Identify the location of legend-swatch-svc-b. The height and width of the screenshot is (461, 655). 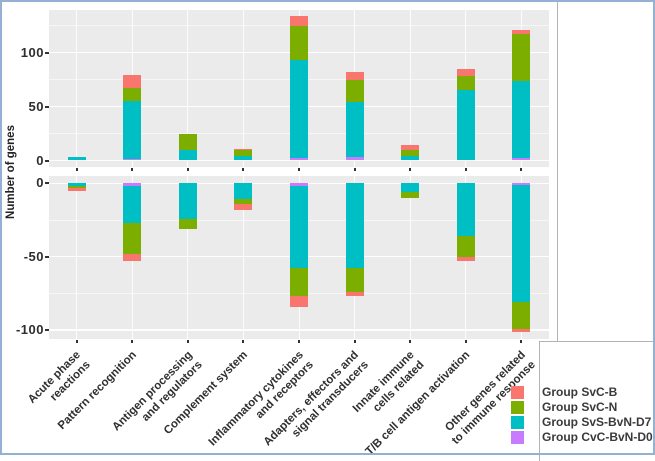
(517, 392).